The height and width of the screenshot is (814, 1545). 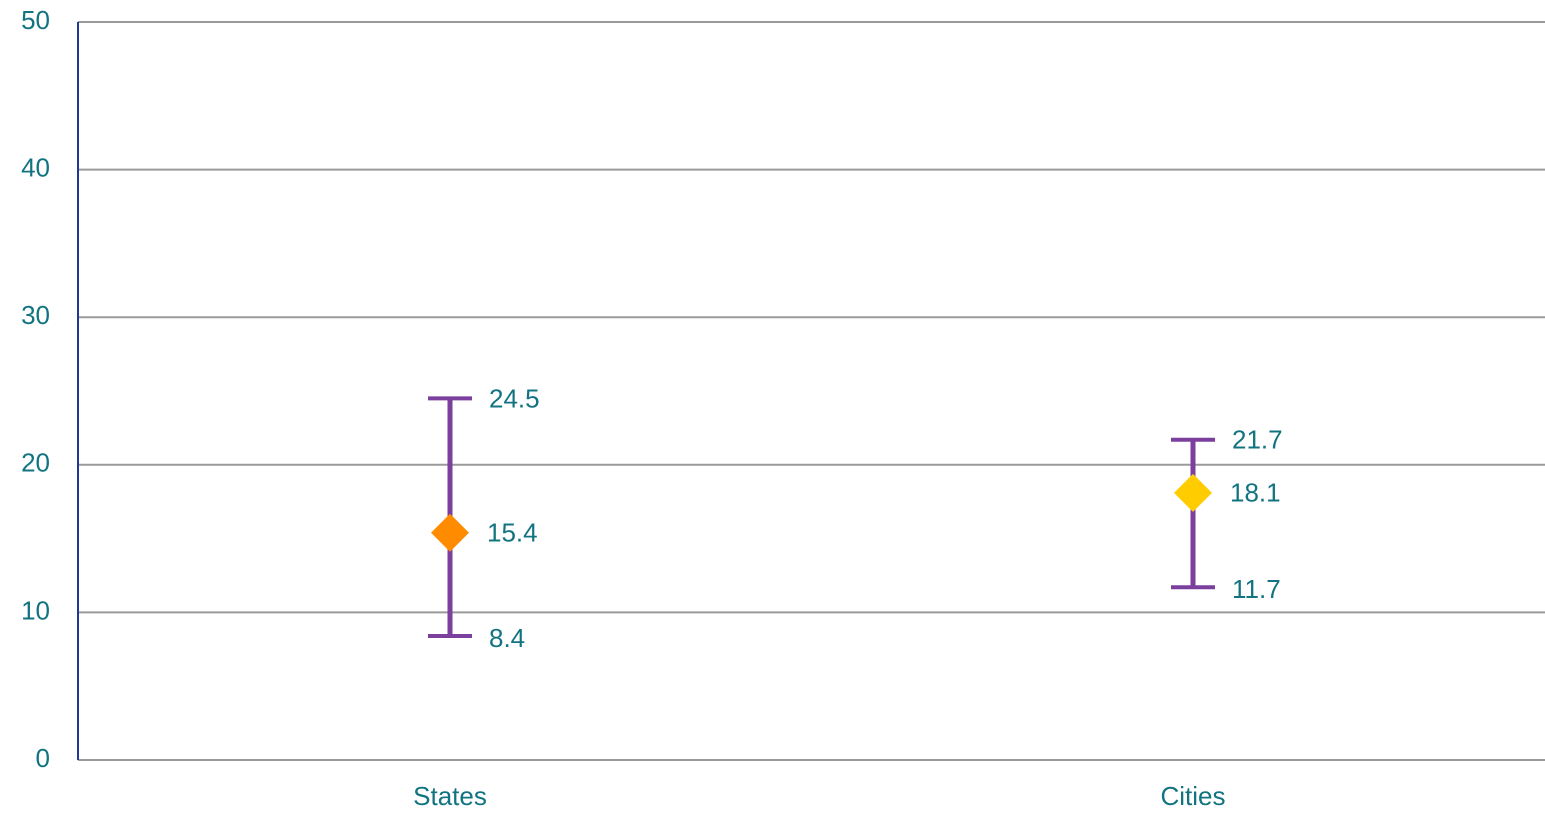 What do you see at coordinates (35, 167) in the screenshot?
I see `y-tick-label: 40` at bounding box center [35, 167].